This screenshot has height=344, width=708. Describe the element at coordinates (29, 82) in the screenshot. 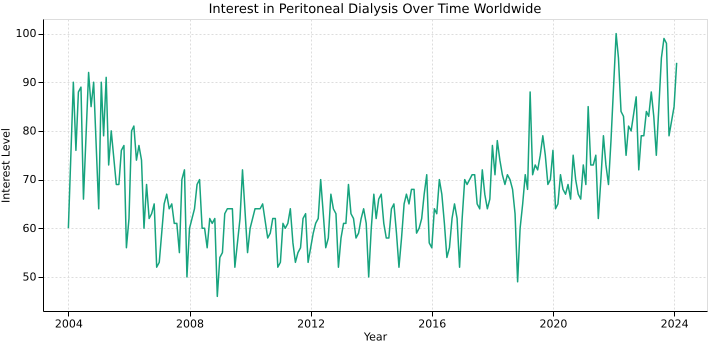

I see `y-tick-label: 90` at that location.